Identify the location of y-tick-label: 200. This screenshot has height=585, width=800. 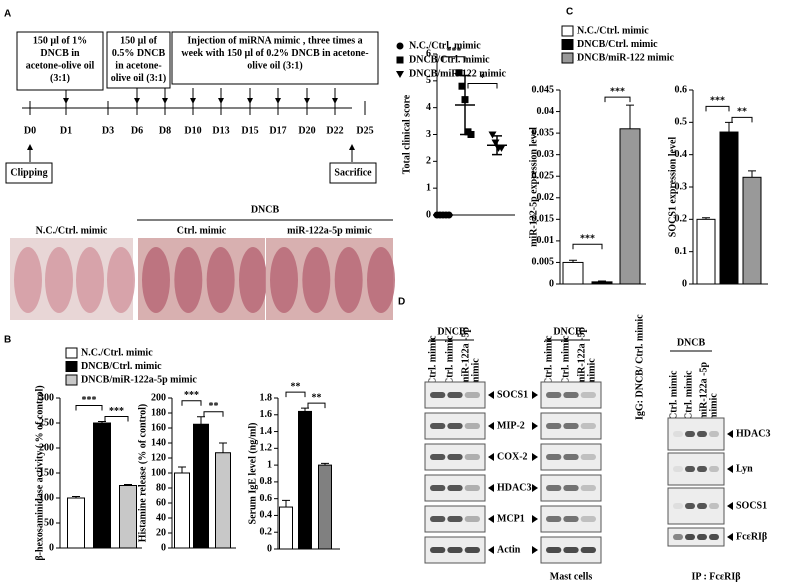
(46, 447).